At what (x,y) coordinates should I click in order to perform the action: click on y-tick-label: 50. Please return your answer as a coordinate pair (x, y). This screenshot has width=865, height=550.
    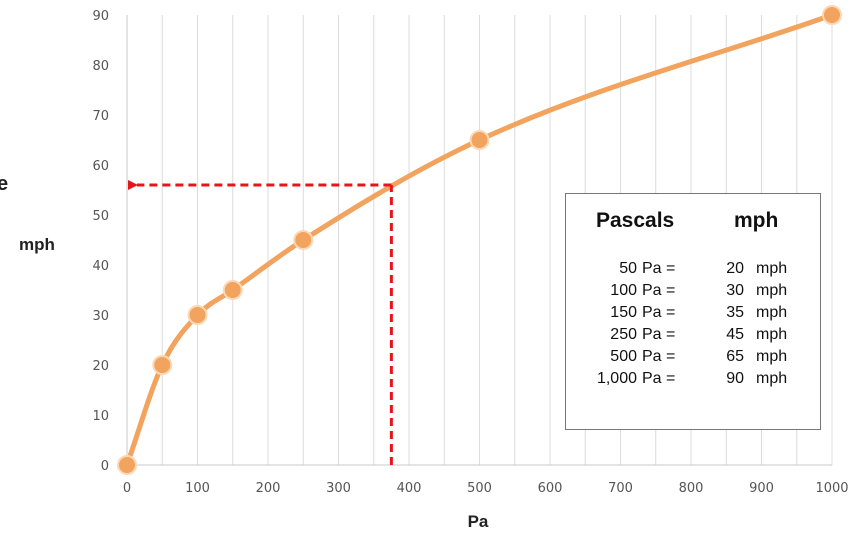
    Looking at the image, I should click on (100, 216).